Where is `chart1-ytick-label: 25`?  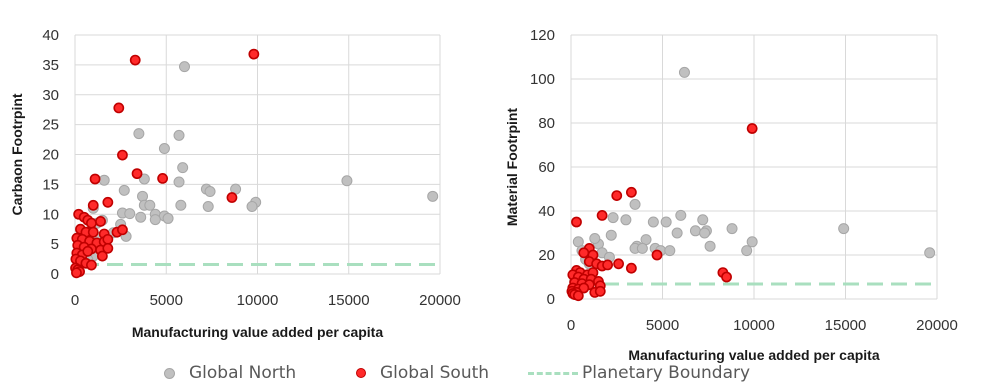 chart1-ytick-label: 25 is located at coordinates (50, 125).